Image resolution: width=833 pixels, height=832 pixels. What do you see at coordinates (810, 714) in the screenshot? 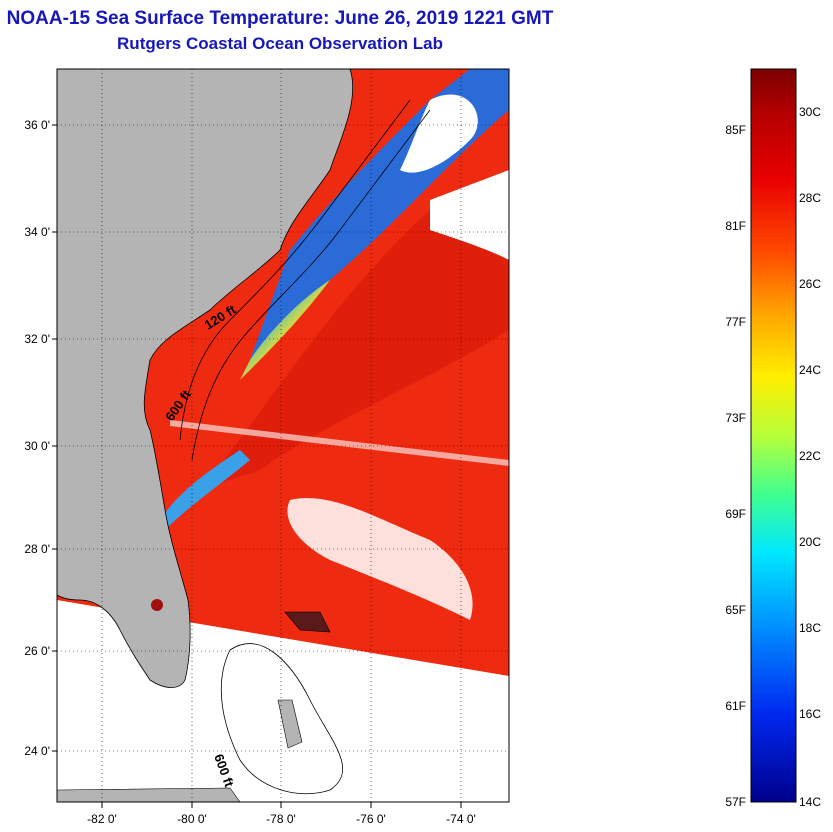
I see `c-label: 16C` at bounding box center [810, 714].